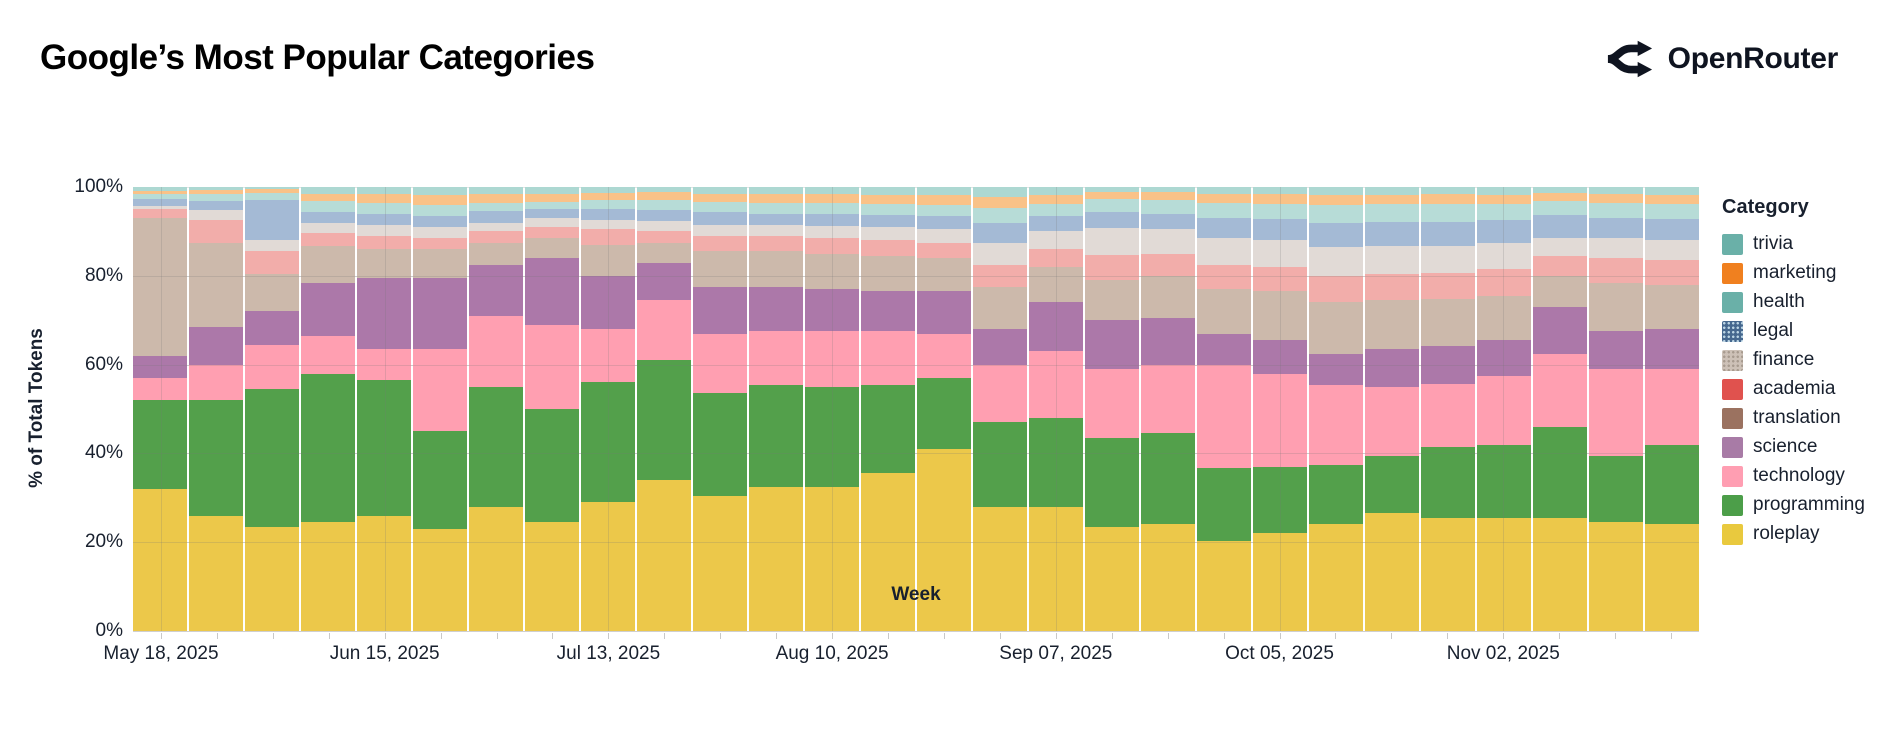 This screenshot has height=732, width=1882. What do you see at coordinates (1797, 244) in the screenshot?
I see `legend-item-trivia: trivia` at bounding box center [1797, 244].